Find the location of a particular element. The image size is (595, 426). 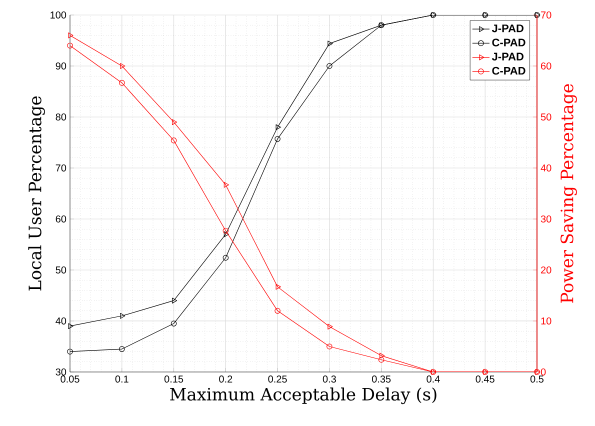

y-tick-label: 60 is located at coordinates (61, 219).